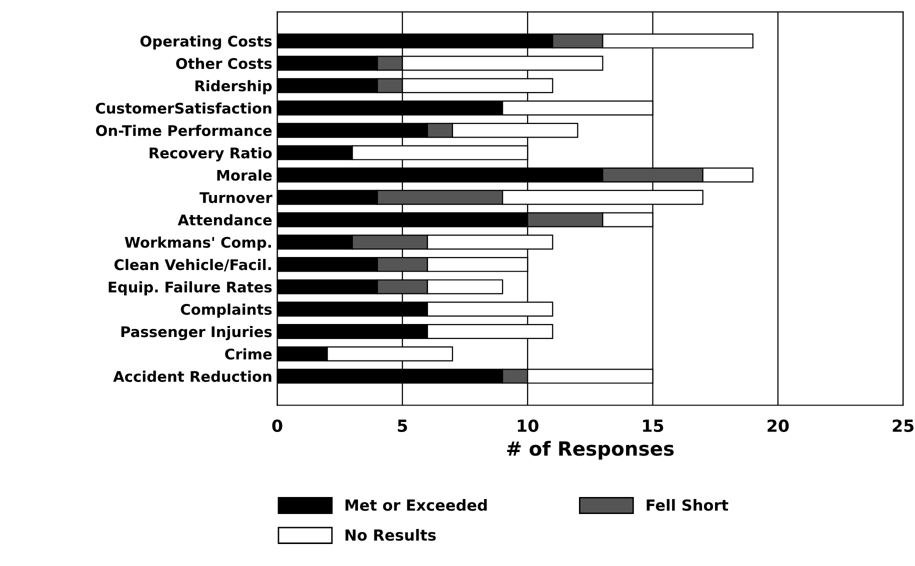 The image size is (915, 566). What do you see at coordinates (236, 198) in the screenshot?
I see `y-tick-label: Turnover` at bounding box center [236, 198].